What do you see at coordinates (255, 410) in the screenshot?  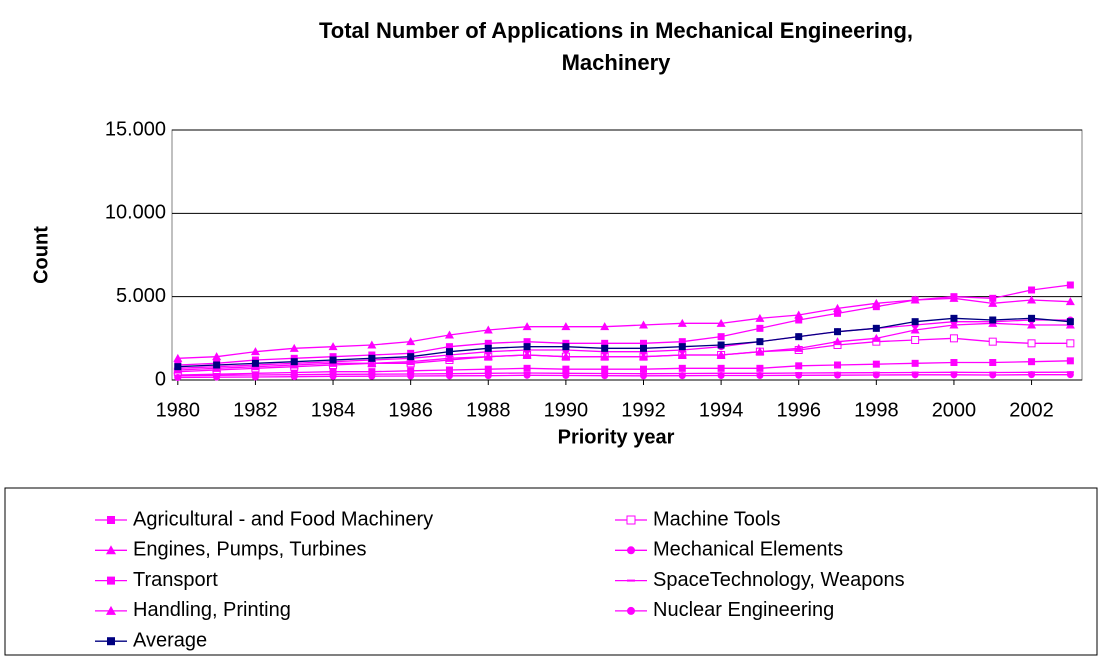 I see `x-tick-label: 1982` at bounding box center [255, 410].